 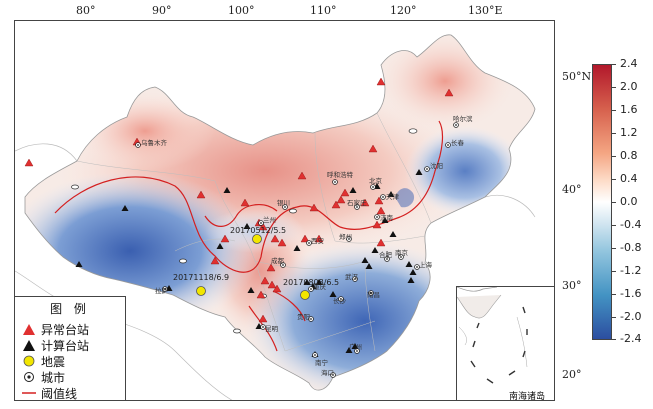 What do you see at coordinates (527, 397) in the screenshot?
I see `inset-caption: 南海诸岛` at bounding box center [527, 397].